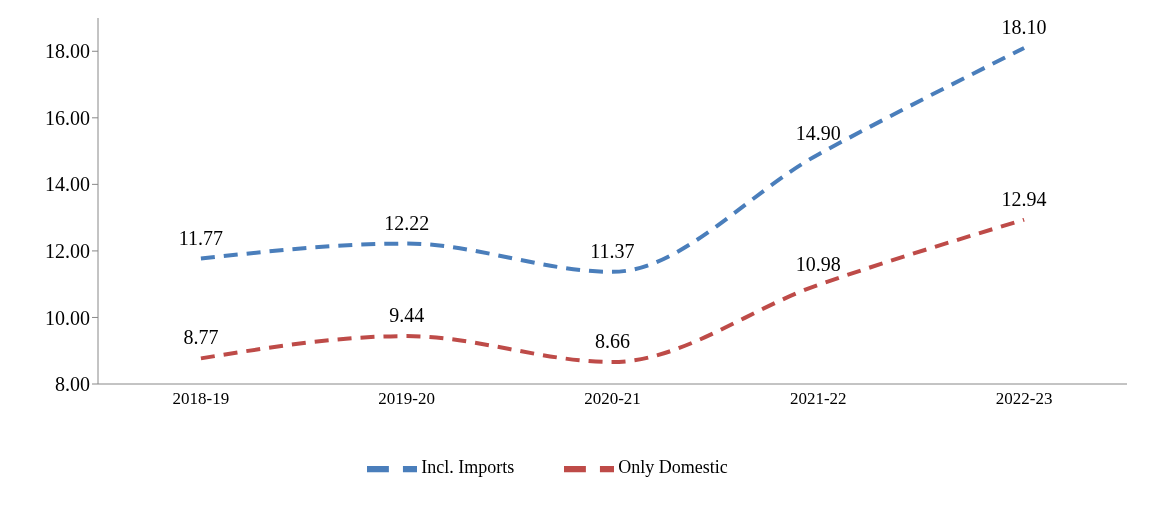  What do you see at coordinates (201, 337) in the screenshot?
I see `data-label: 8.77` at bounding box center [201, 337].